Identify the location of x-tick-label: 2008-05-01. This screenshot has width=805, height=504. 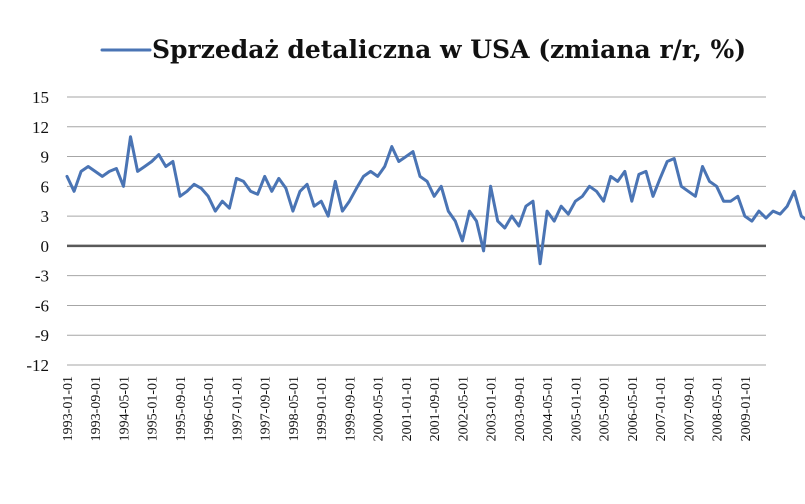
(718, 408).